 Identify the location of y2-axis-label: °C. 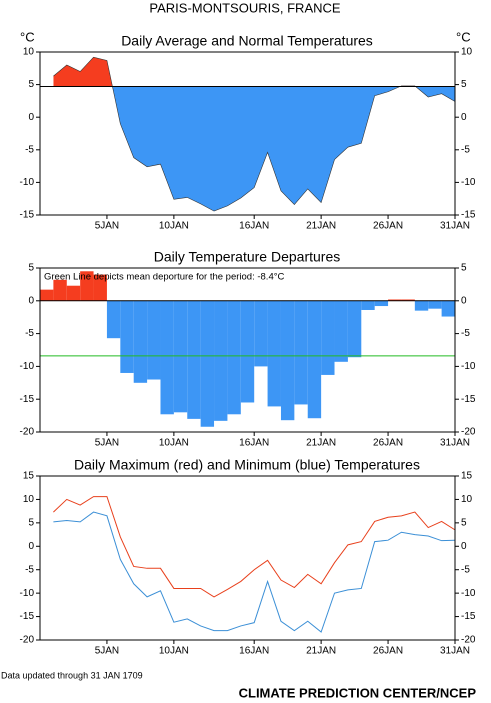
(463, 36).